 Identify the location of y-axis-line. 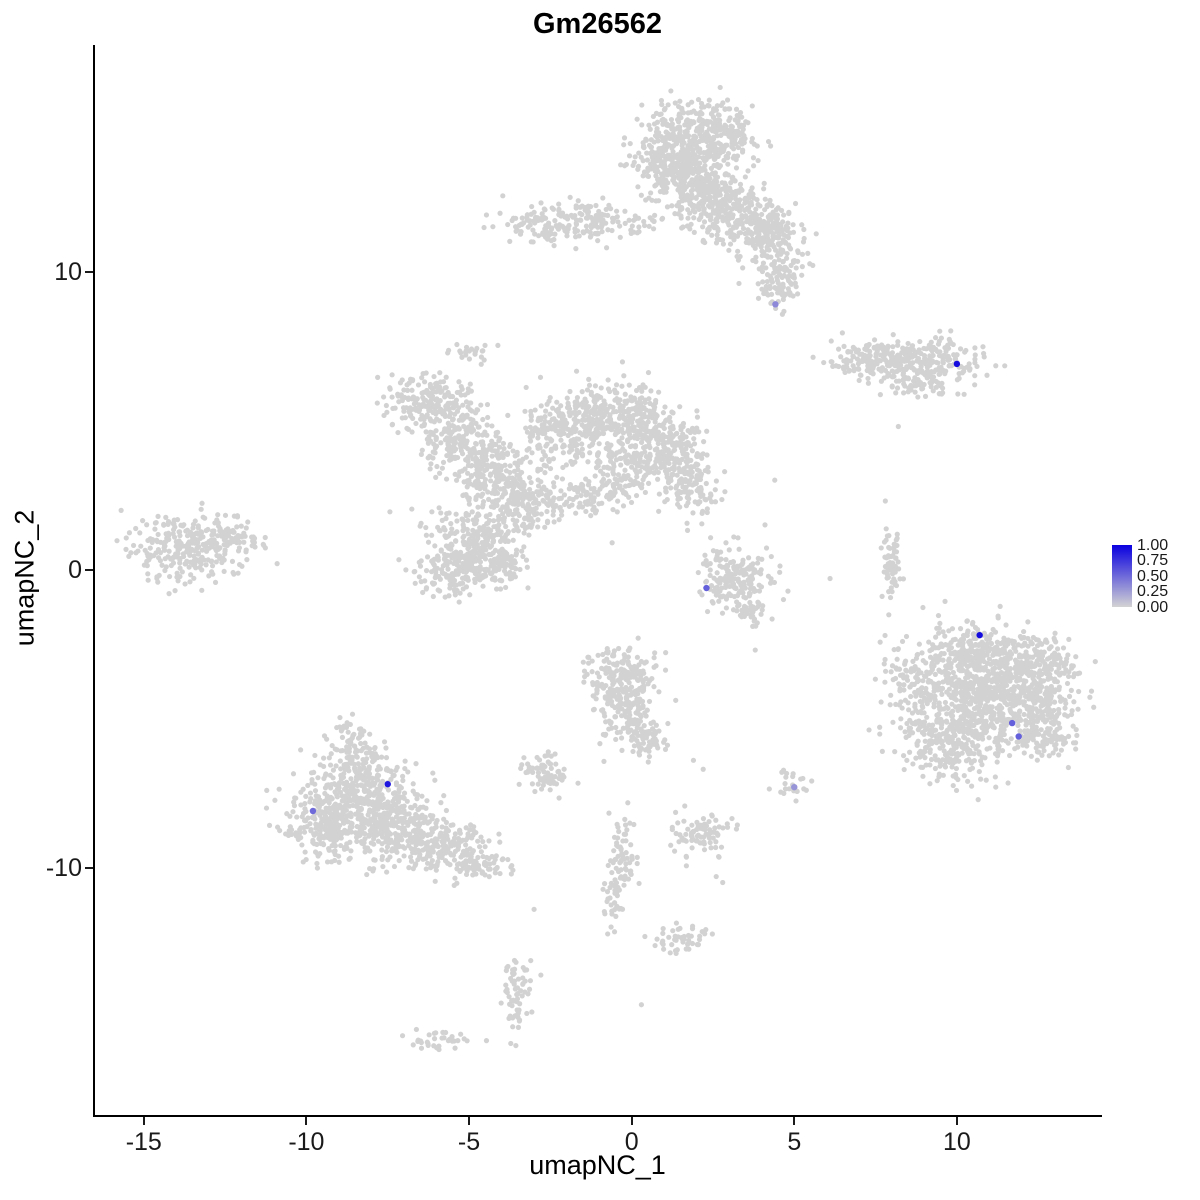
(94, 581).